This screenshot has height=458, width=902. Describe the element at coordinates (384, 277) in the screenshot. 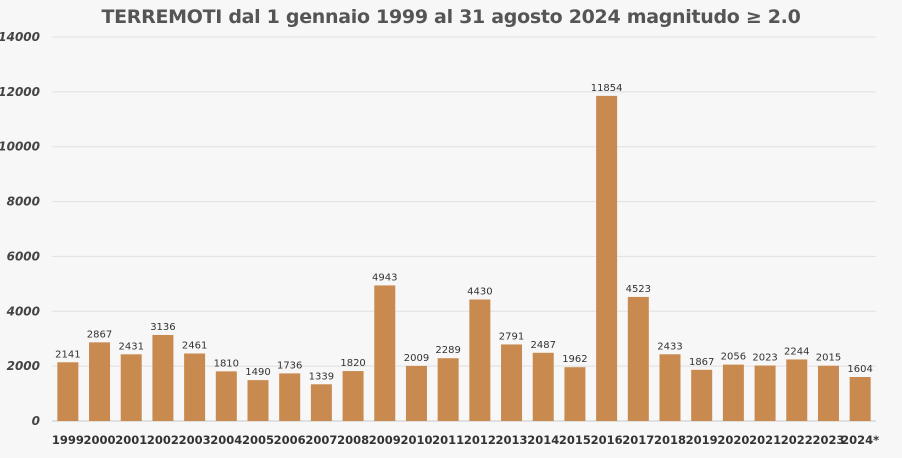

I see `data-label-2009: 4943` at that location.